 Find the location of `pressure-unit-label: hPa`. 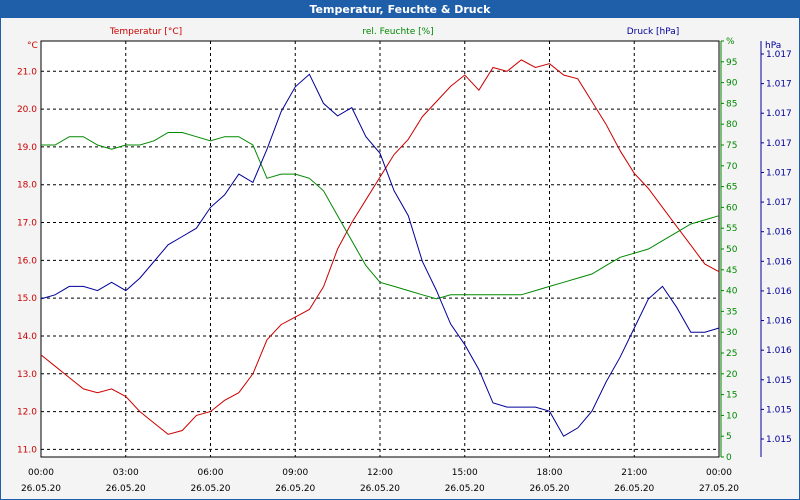

pressure-unit-label: hPa is located at coordinates (773, 46).